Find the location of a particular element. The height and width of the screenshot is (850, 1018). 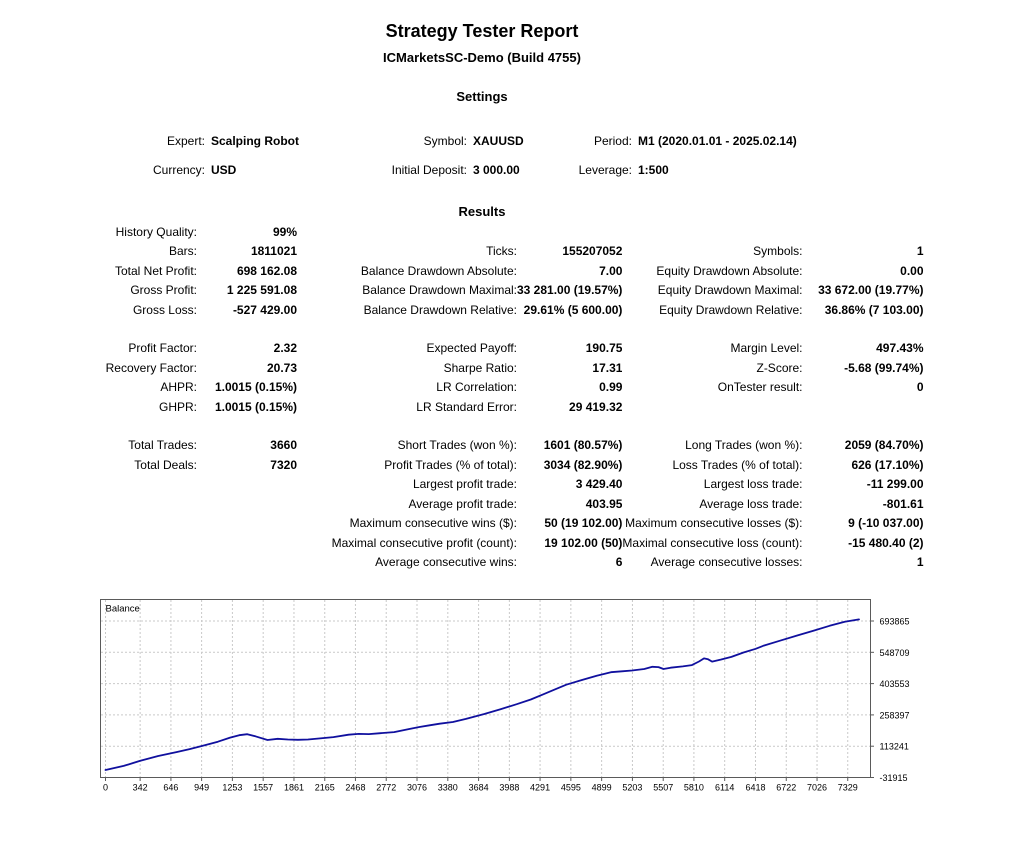

stat-label: Average loss trade: is located at coordinates (751, 503).